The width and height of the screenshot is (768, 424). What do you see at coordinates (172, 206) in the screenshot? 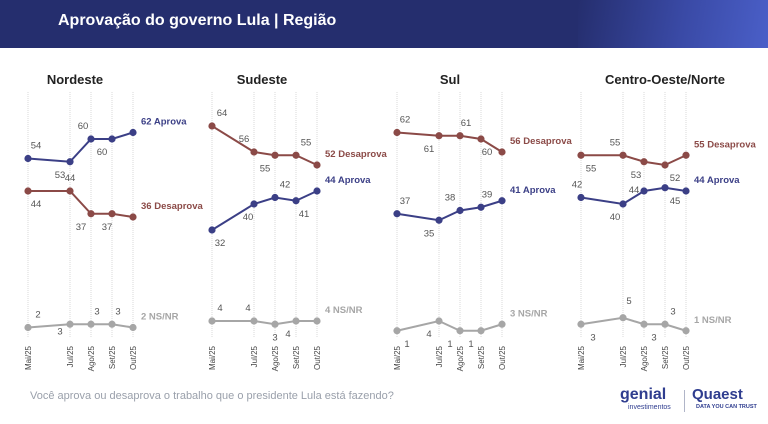
I see `series-end-label: 36 Desaprova` at bounding box center [172, 206].